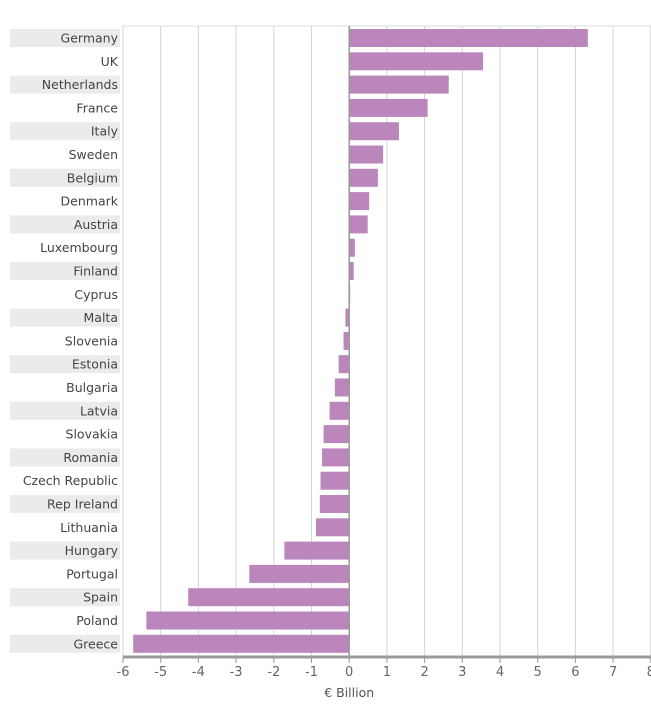 Image resolution: width=651 pixels, height=705 pixels. What do you see at coordinates (575, 672) in the screenshot?
I see `x-tick-label: 6` at bounding box center [575, 672].